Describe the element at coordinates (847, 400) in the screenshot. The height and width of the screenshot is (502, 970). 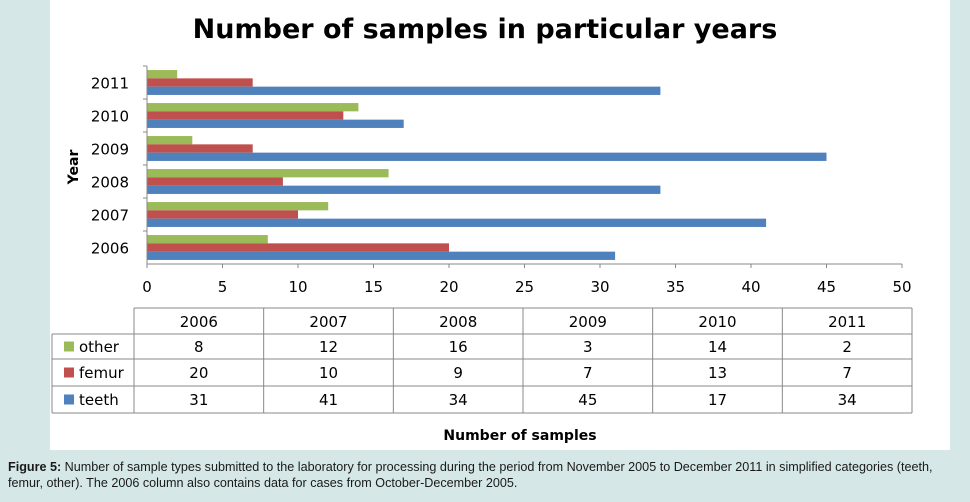
I see `table-cell-teeth-2011: 34` at that location.